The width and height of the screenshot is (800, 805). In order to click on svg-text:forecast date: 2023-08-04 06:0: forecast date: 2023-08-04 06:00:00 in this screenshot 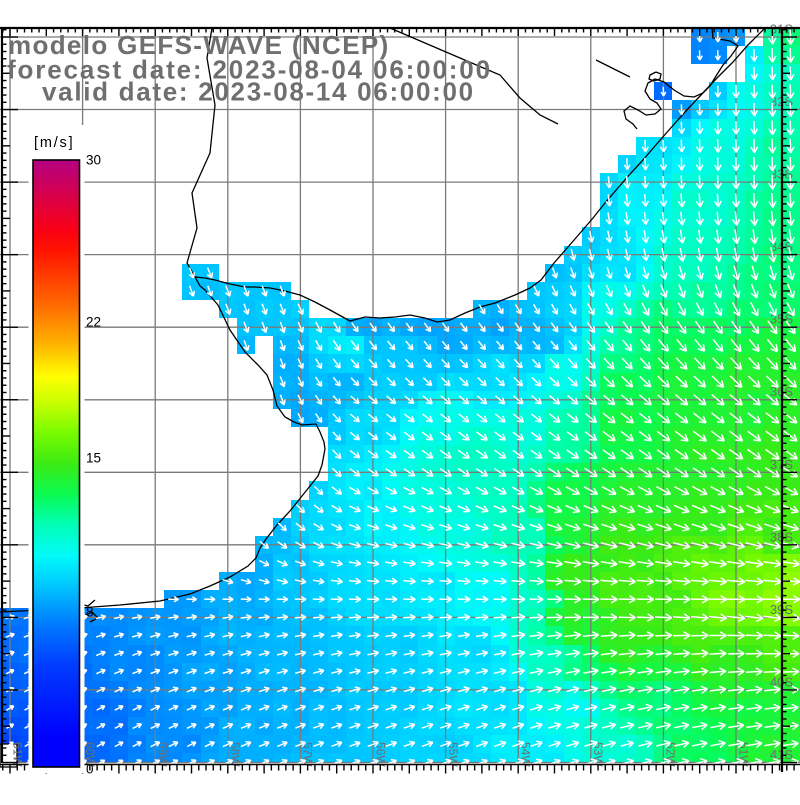, I will do `click(249, 70)`.